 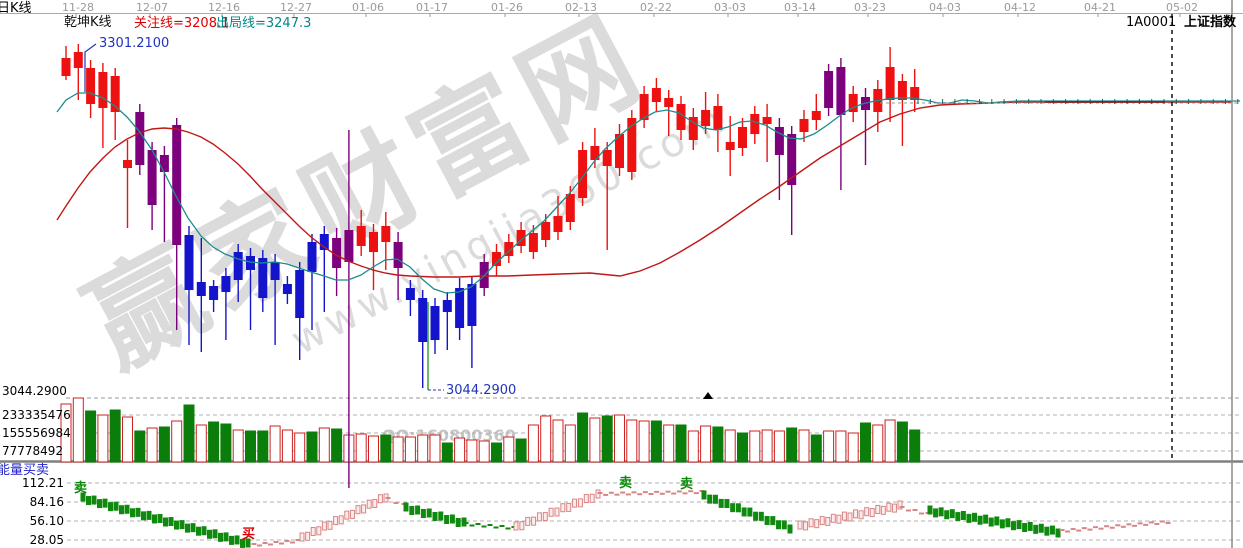 I want to click on marker-triangle, so click(x=708, y=395).